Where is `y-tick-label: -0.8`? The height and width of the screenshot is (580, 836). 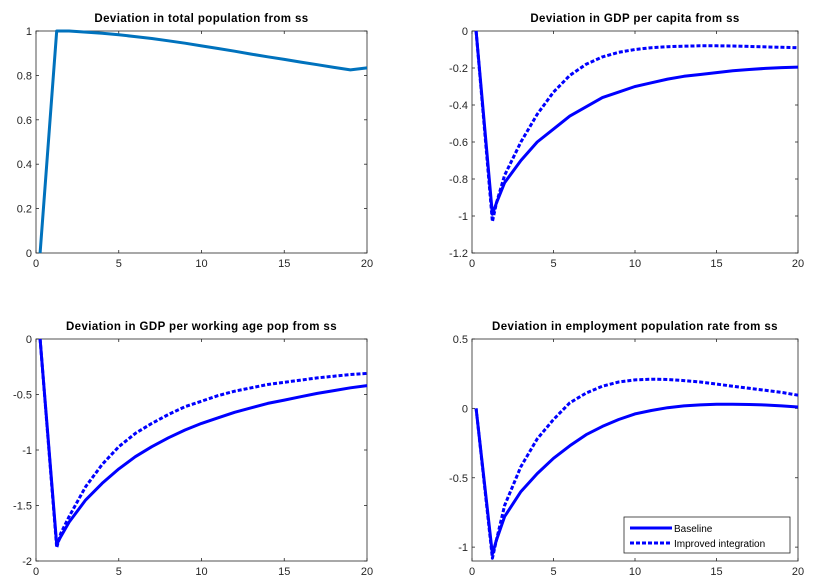 y-tick-label: -0.8 is located at coordinates (458, 180).